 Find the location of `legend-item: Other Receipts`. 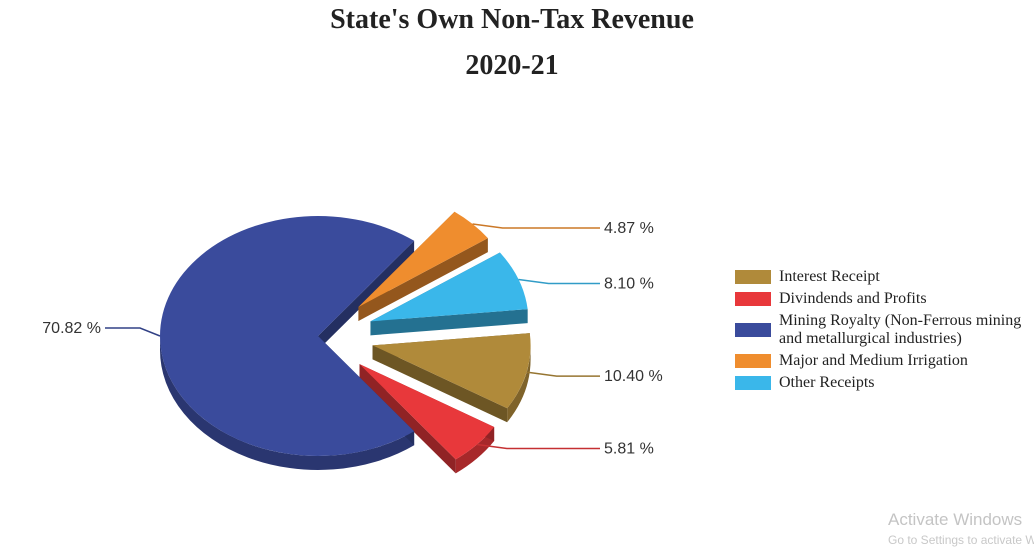

legend-item: Other Receipts is located at coordinates (880, 383).